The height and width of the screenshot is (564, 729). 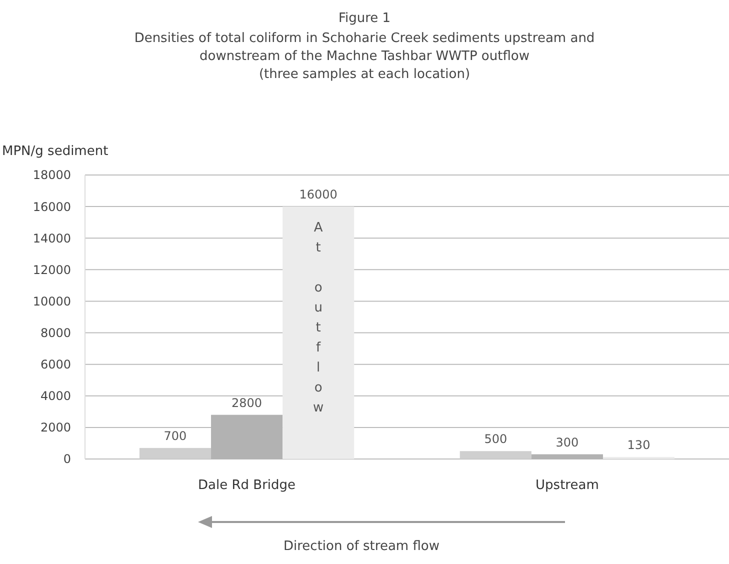 I want to click on data-label: 2800, so click(x=247, y=403).